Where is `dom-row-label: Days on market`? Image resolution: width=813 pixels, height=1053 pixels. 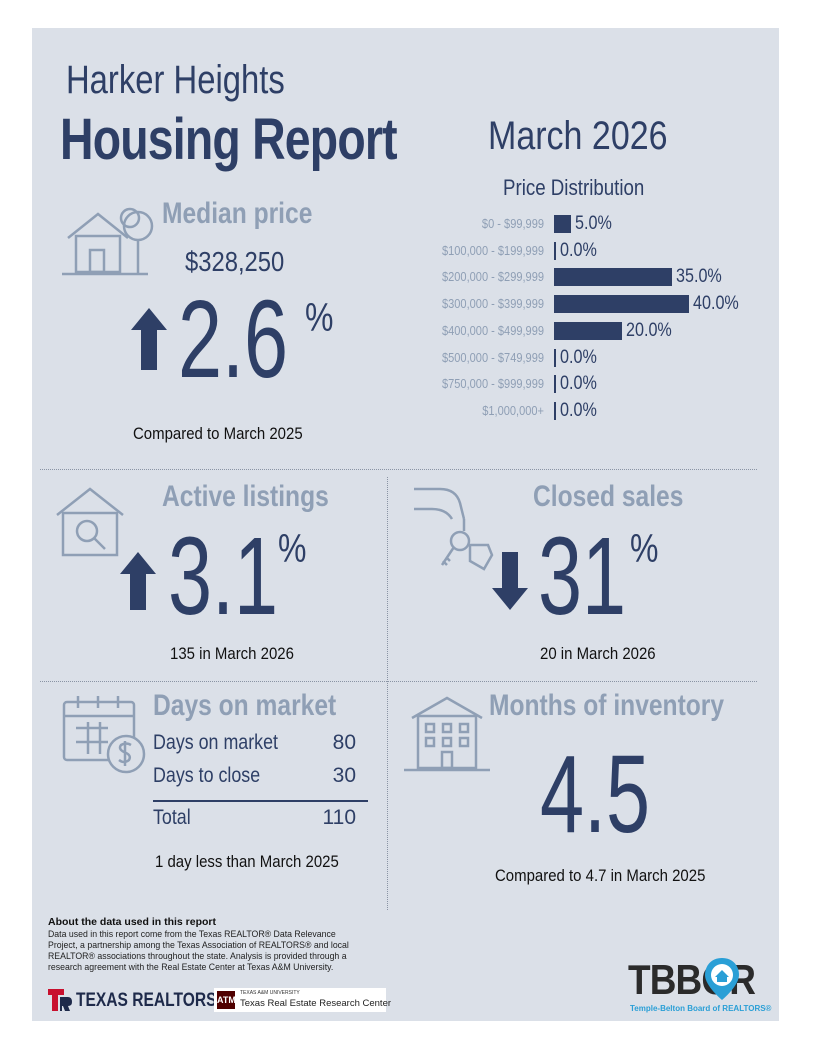 dom-row-label: Days on market is located at coordinates (216, 742).